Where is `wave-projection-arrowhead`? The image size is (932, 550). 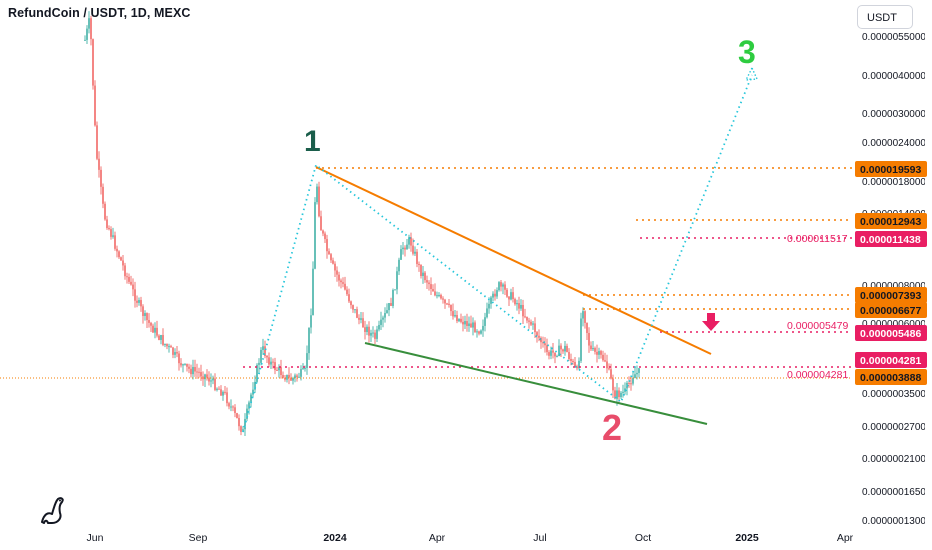 wave-projection-arrowhead is located at coordinates (751, 73).